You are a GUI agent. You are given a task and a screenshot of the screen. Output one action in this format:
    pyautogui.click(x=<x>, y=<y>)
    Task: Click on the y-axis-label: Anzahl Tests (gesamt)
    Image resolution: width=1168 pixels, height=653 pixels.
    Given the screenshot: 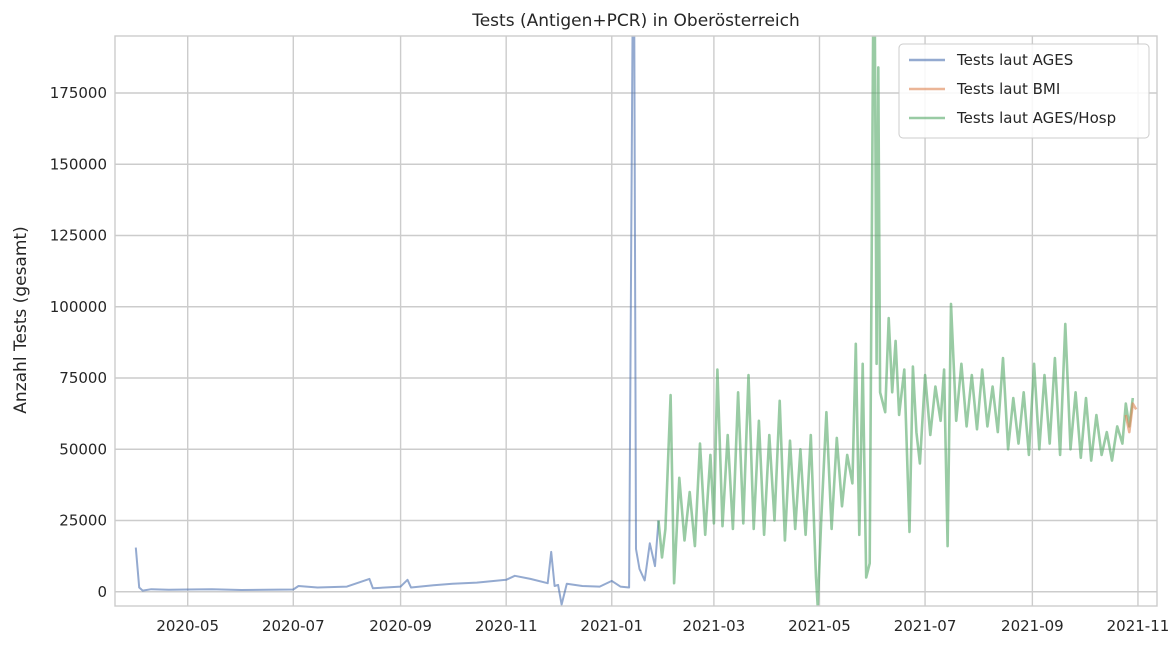 What is the action you would take?
    pyautogui.click(x=21, y=319)
    